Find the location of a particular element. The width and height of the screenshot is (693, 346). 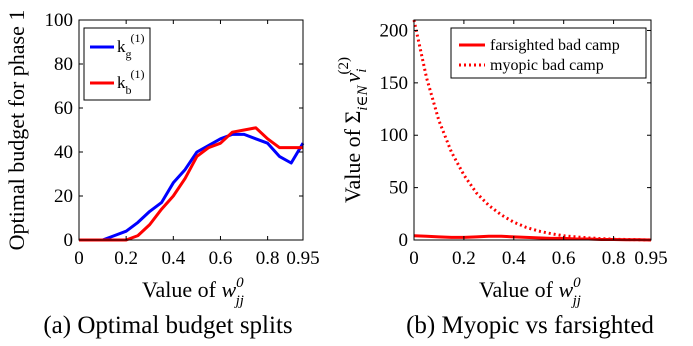

legend-label-farsighted: farsighted bad camp is located at coordinates (555, 45).